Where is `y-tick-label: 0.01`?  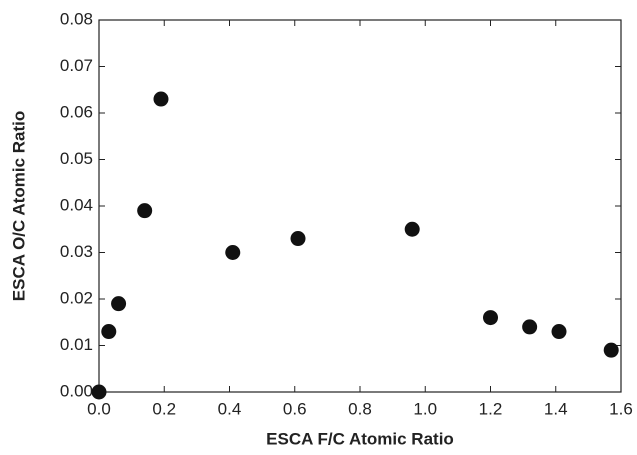
y-tick-label: 0.01 is located at coordinates (76, 344).